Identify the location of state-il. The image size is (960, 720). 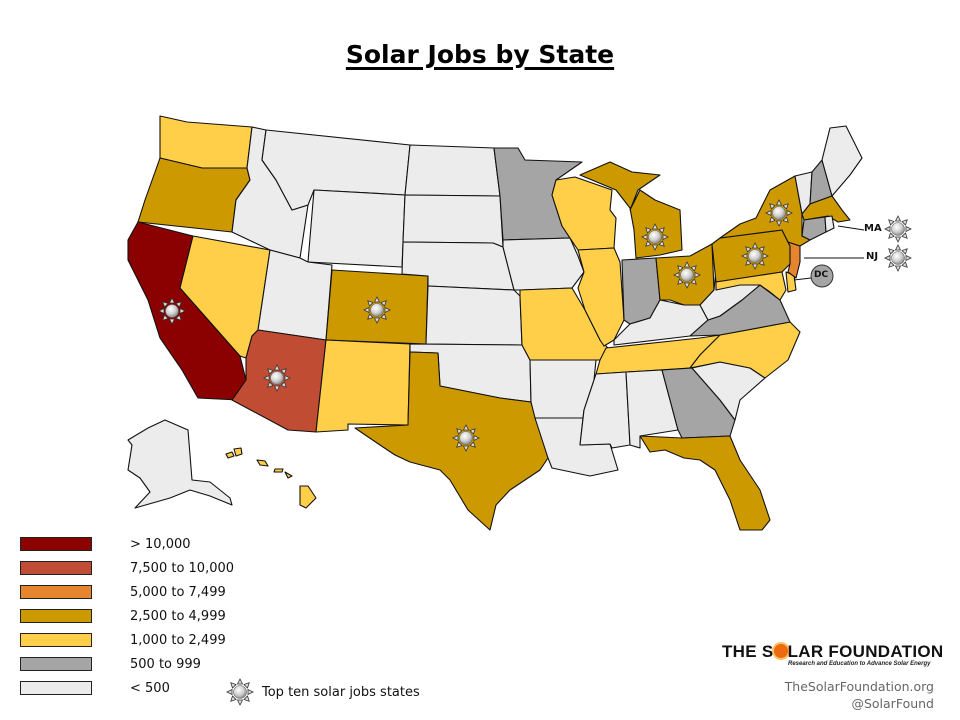
(601, 297).